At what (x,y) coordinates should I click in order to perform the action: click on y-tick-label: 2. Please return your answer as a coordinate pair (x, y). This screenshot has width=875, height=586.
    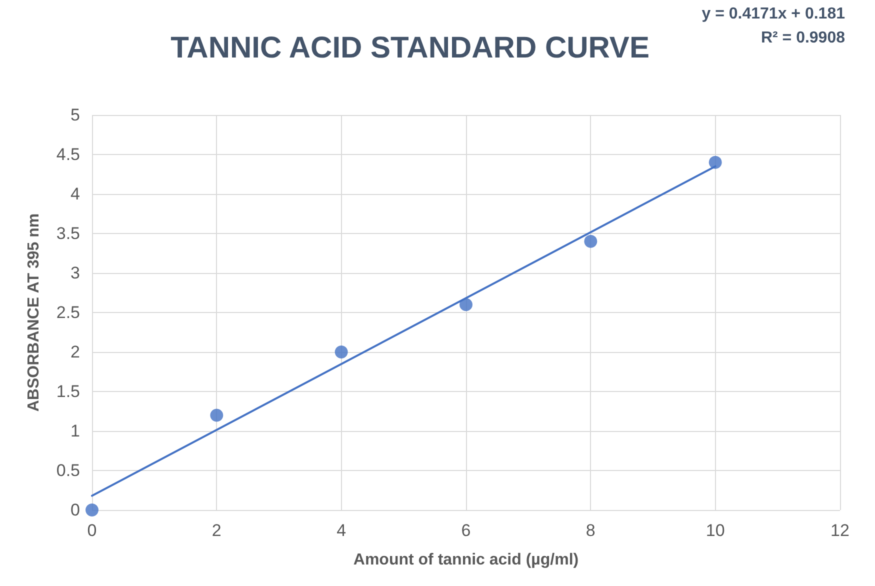
    Looking at the image, I should click on (75, 352).